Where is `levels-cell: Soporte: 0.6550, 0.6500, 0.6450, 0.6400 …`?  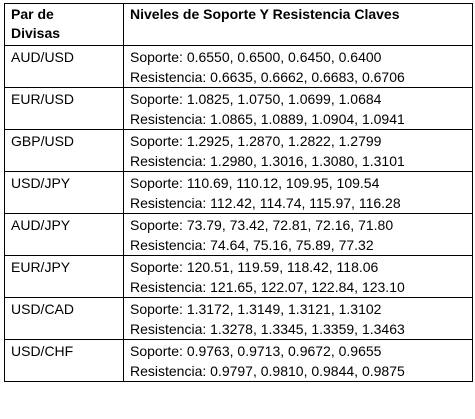 levels-cell: Soporte: 0.6550, 0.6500, 0.6450, 0.6400 … is located at coordinates (298, 66).